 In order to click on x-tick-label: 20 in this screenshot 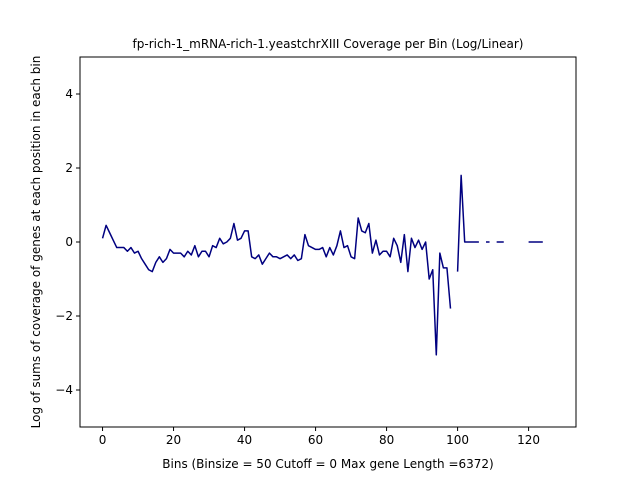, I will do `click(173, 440)`.